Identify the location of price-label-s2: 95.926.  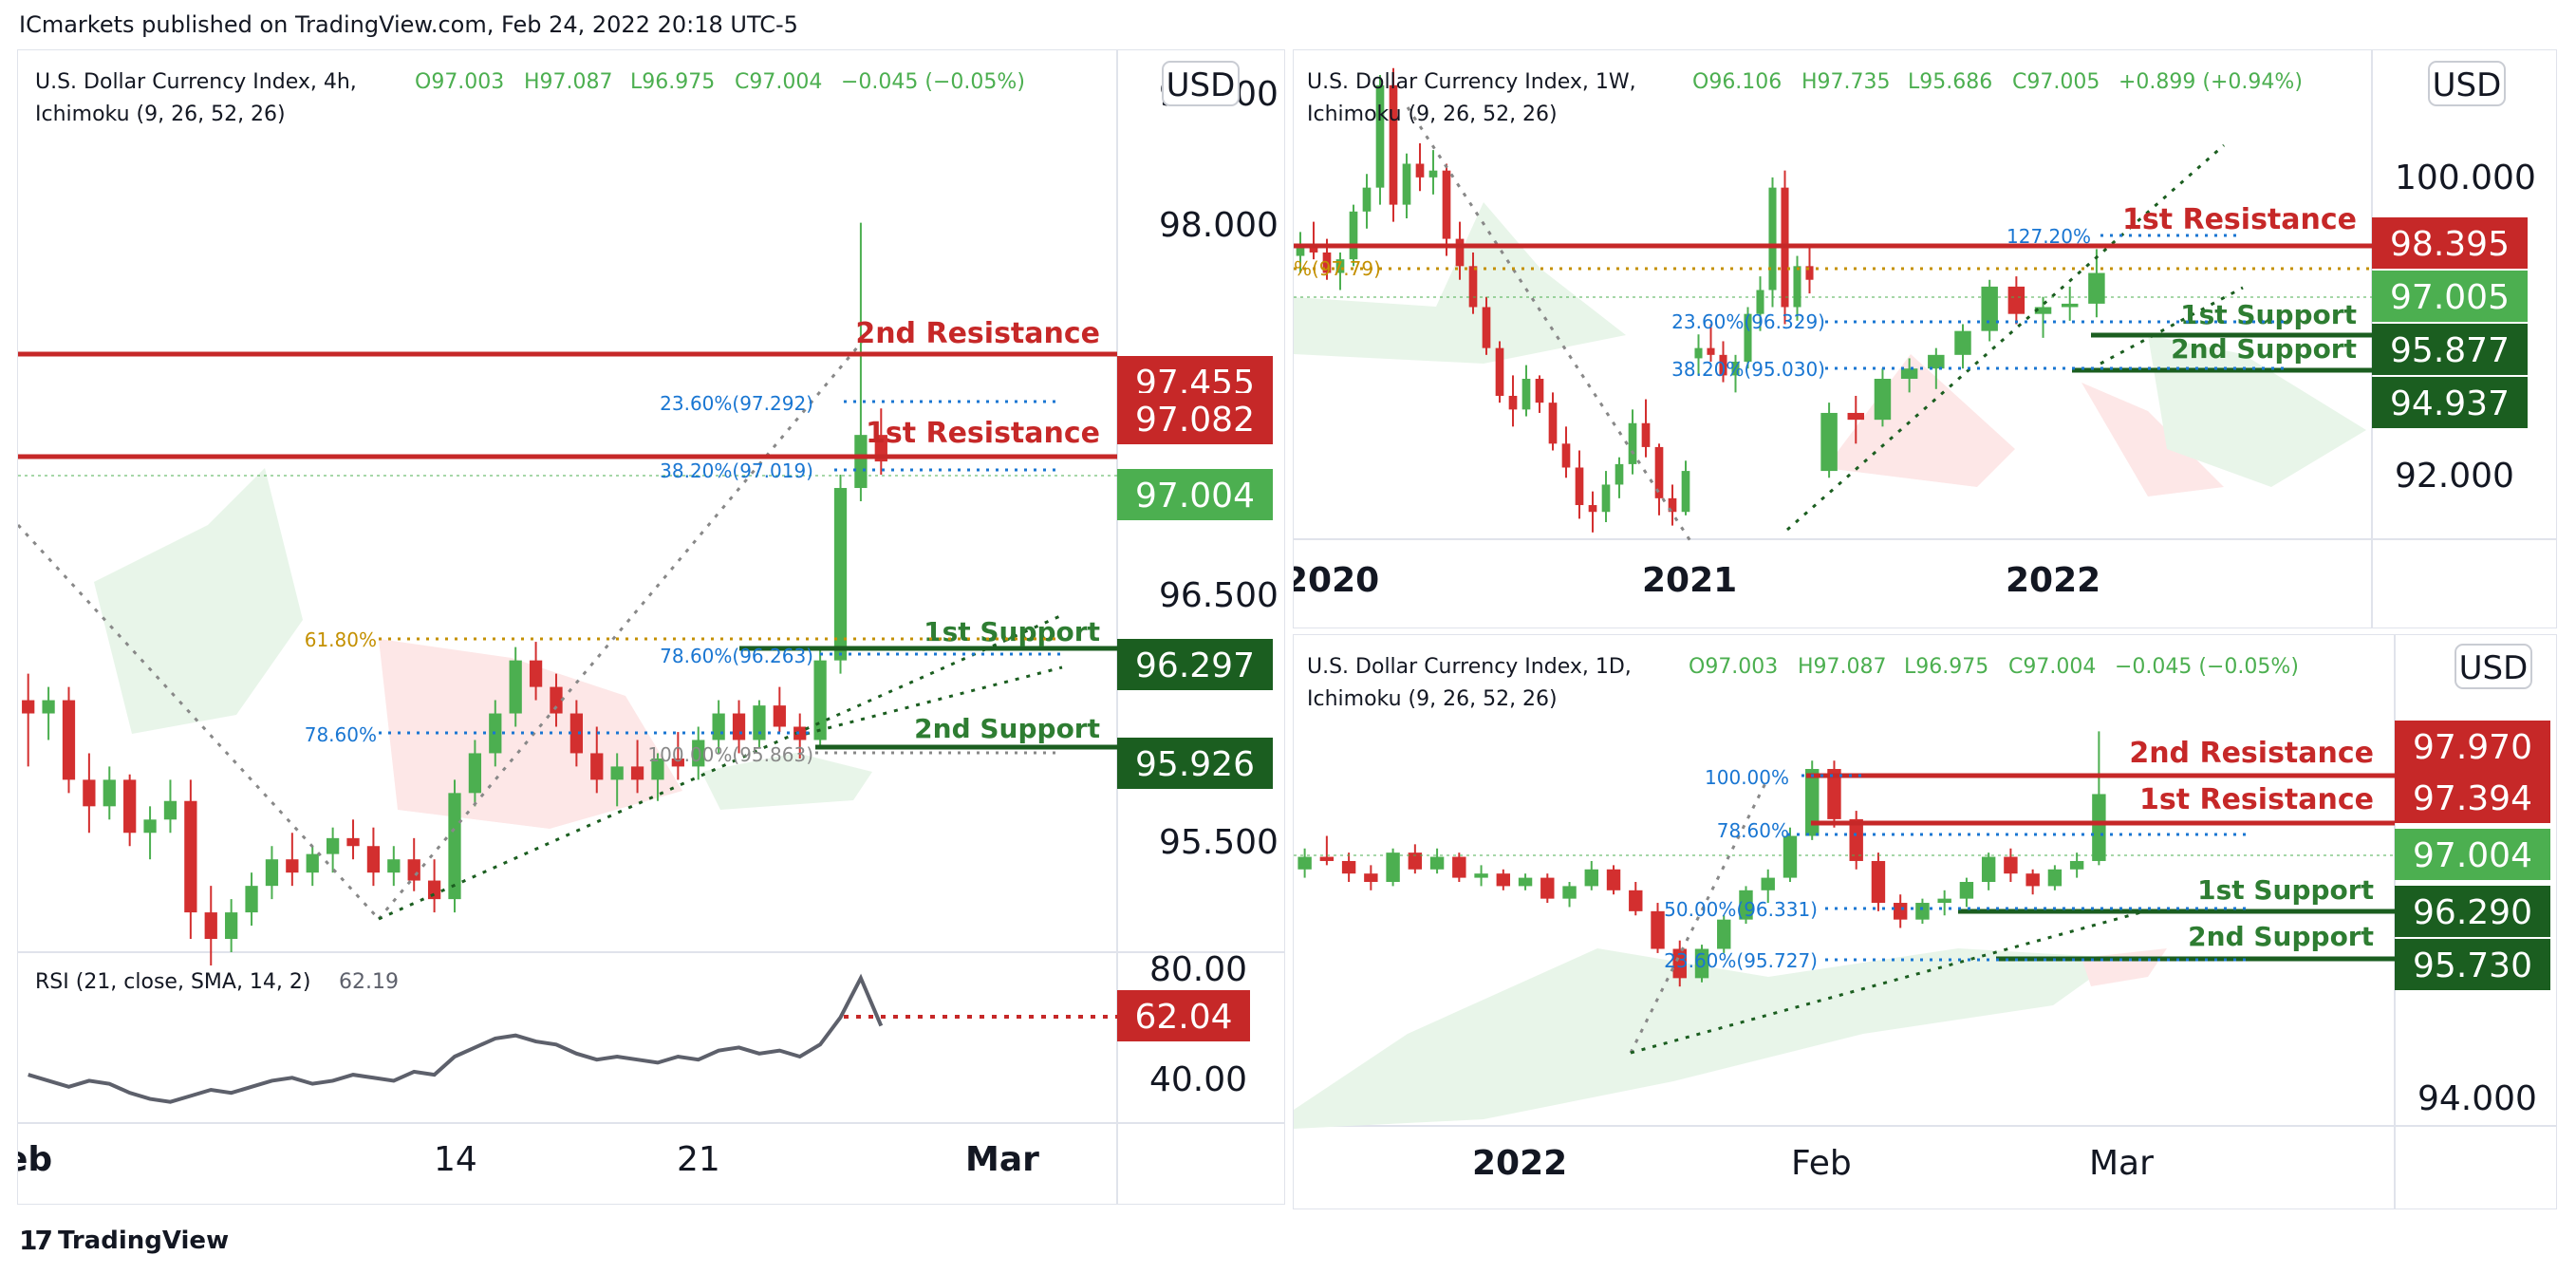
(1195, 764).